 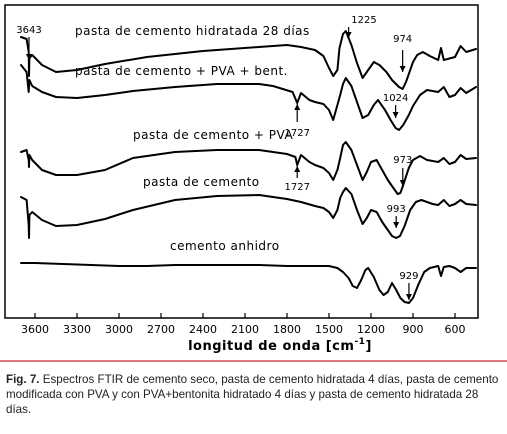 I want to click on annotation-label: 974, so click(x=402, y=39).